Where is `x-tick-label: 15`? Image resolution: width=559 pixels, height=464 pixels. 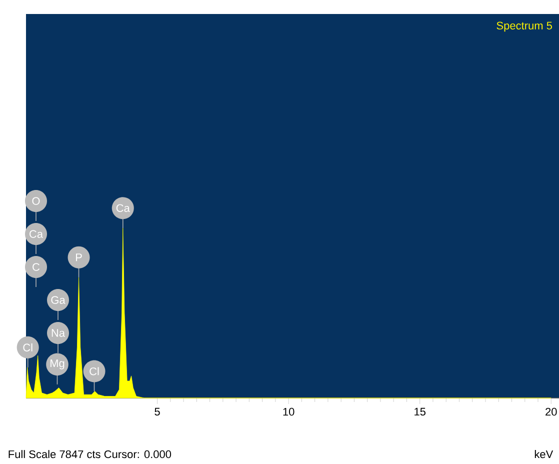
x-tick-label: 15 is located at coordinates (420, 412).